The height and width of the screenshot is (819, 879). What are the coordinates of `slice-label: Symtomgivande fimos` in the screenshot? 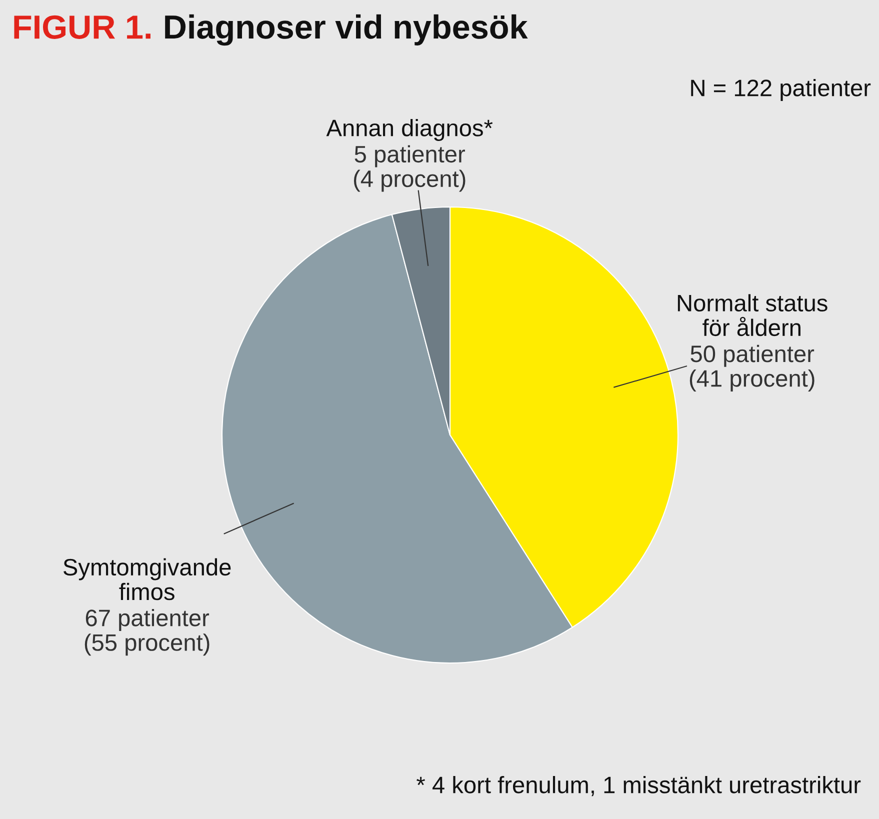 It's located at (147, 579).